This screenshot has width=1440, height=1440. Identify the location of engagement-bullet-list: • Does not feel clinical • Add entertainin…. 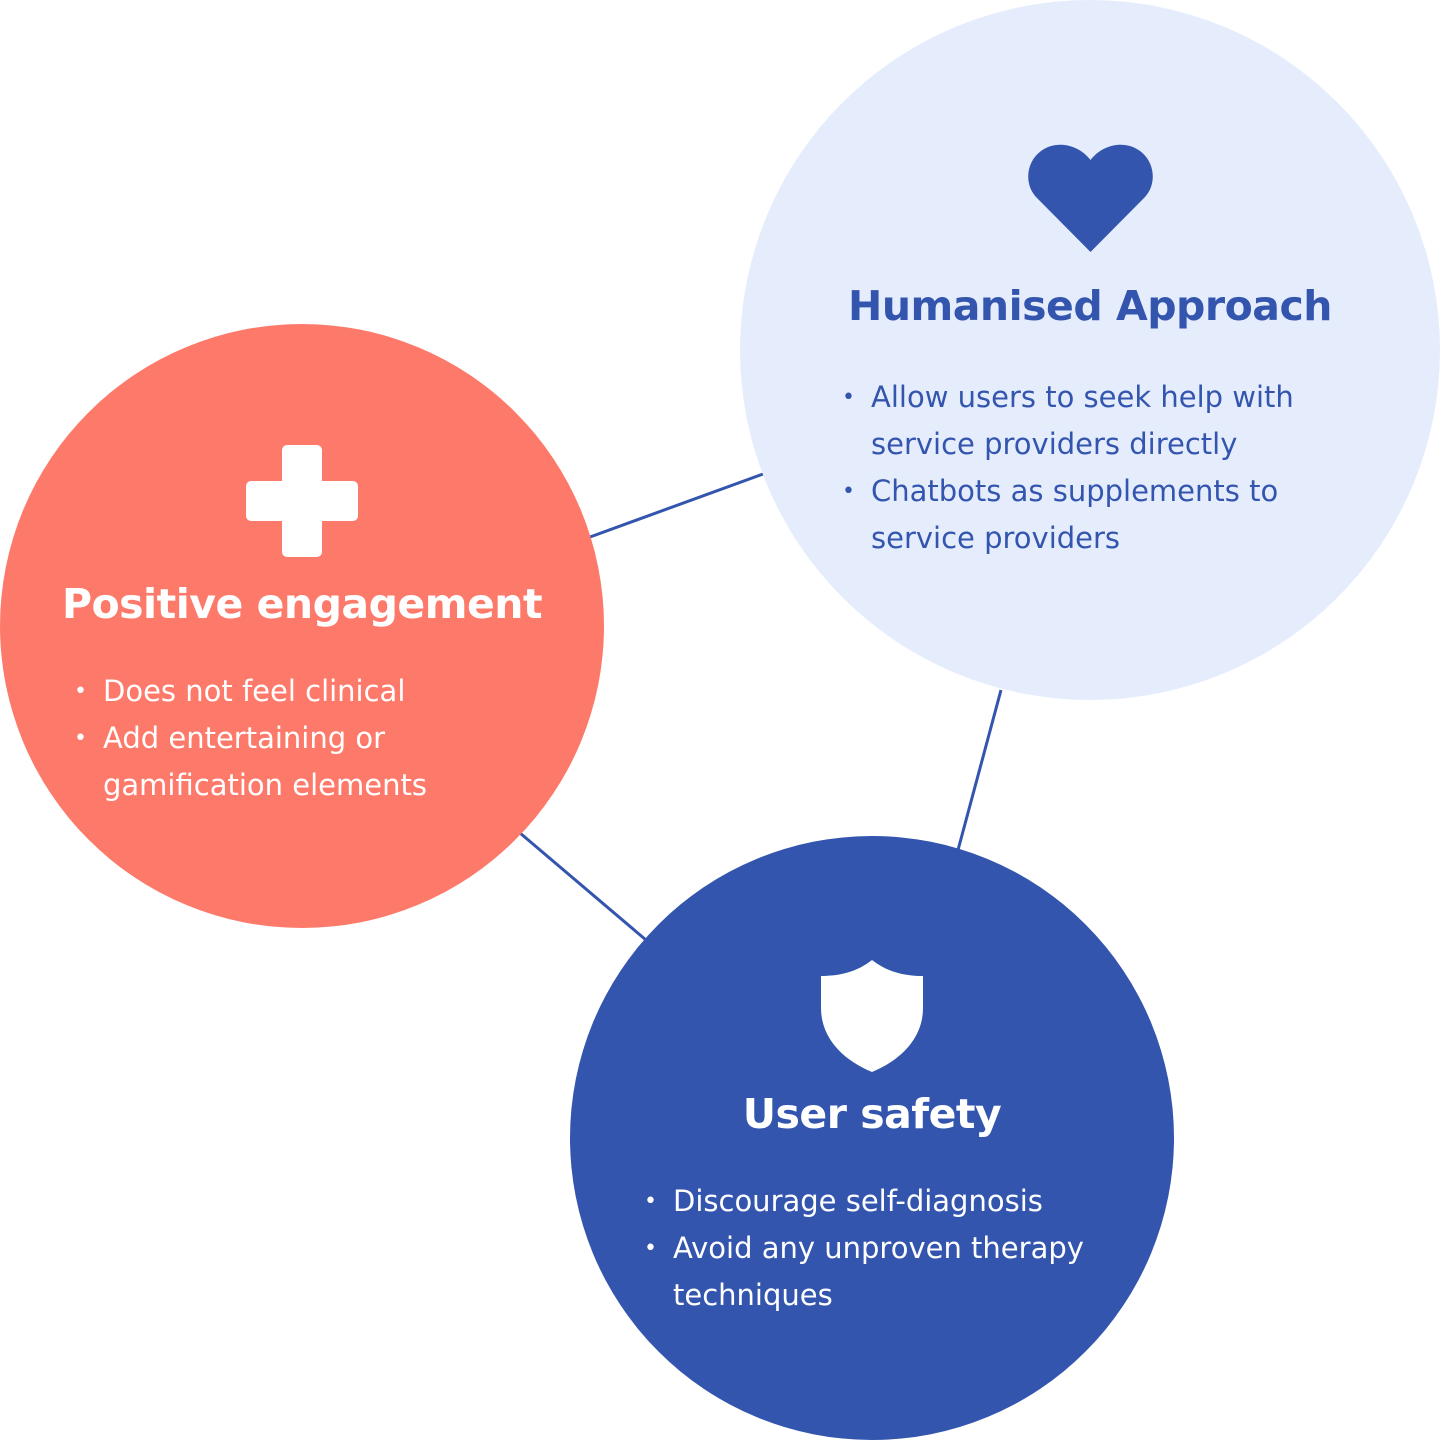
(249, 738).